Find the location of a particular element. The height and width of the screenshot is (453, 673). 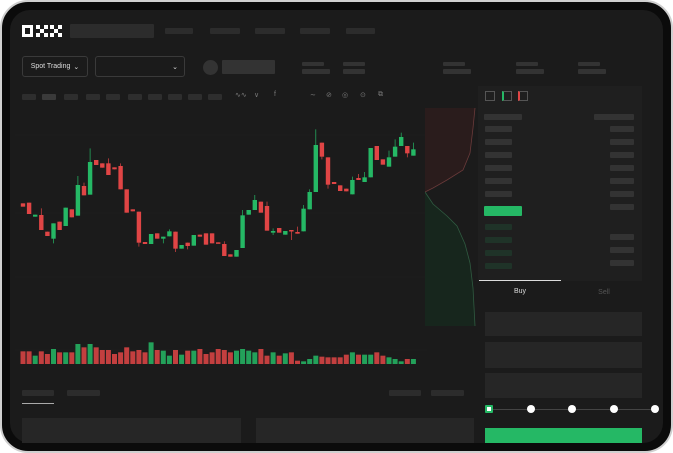

orderbook-asks-icon is located at coordinates (523, 96).